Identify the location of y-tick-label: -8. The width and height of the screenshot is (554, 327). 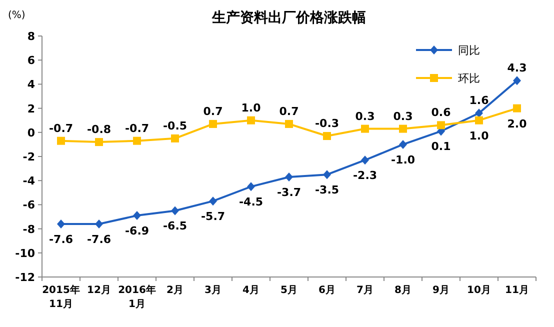
(28, 229).